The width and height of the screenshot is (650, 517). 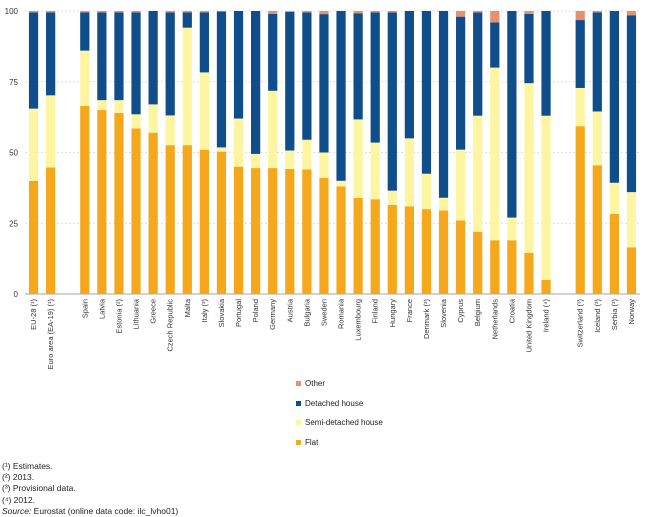 What do you see at coordinates (312, 442) in the screenshot?
I see `legend-label-flat: Flat` at bounding box center [312, 442].